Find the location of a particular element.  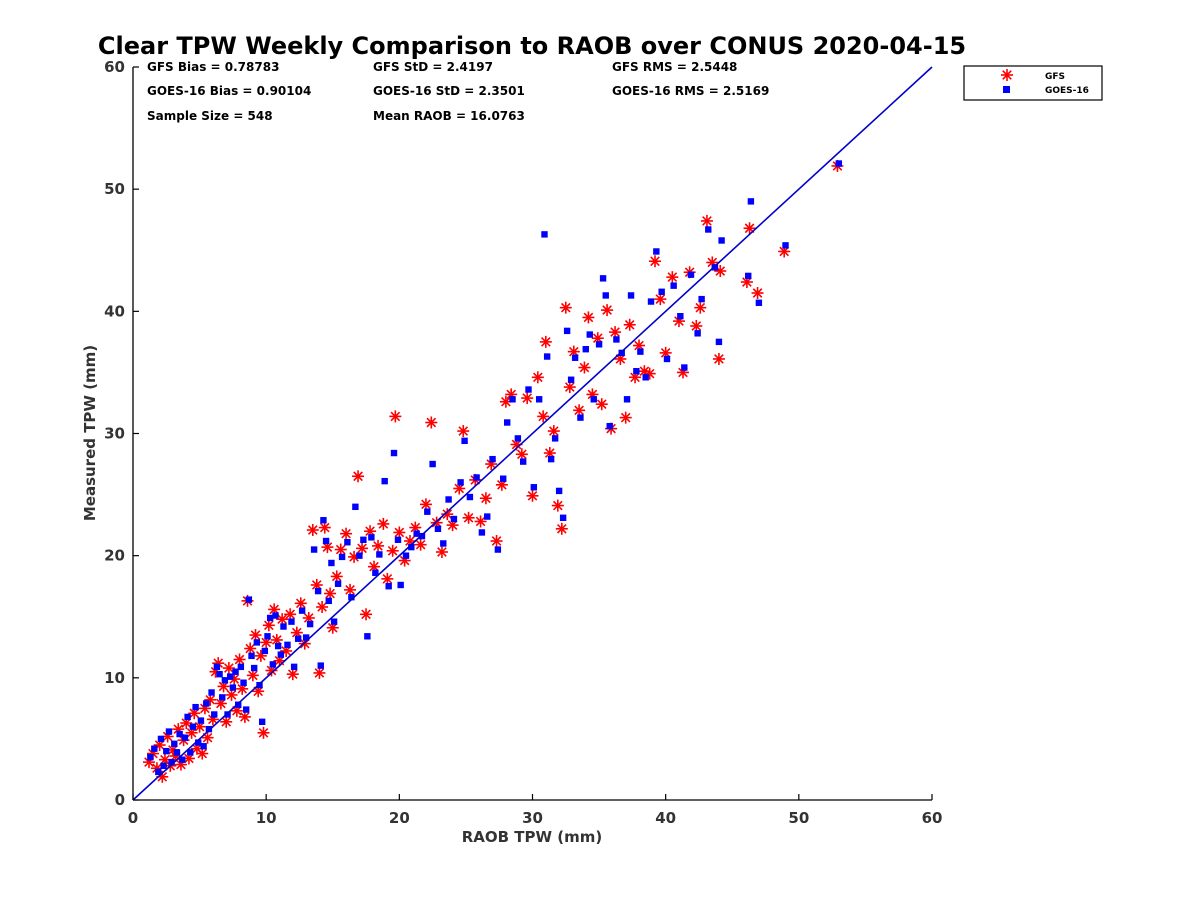

x-tick-label: 30 is located at coordinates (532, 818).